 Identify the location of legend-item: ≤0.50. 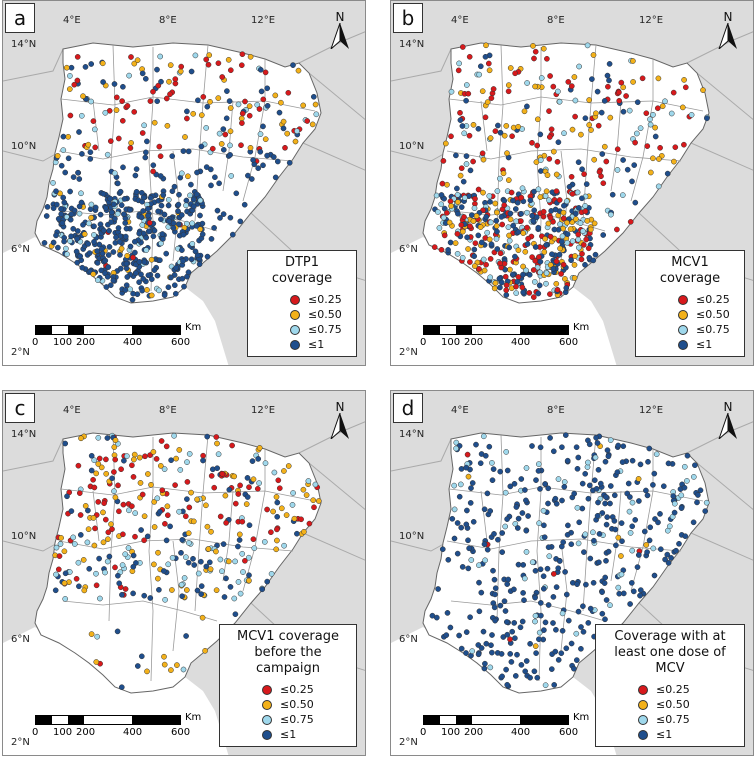
(670, 704).